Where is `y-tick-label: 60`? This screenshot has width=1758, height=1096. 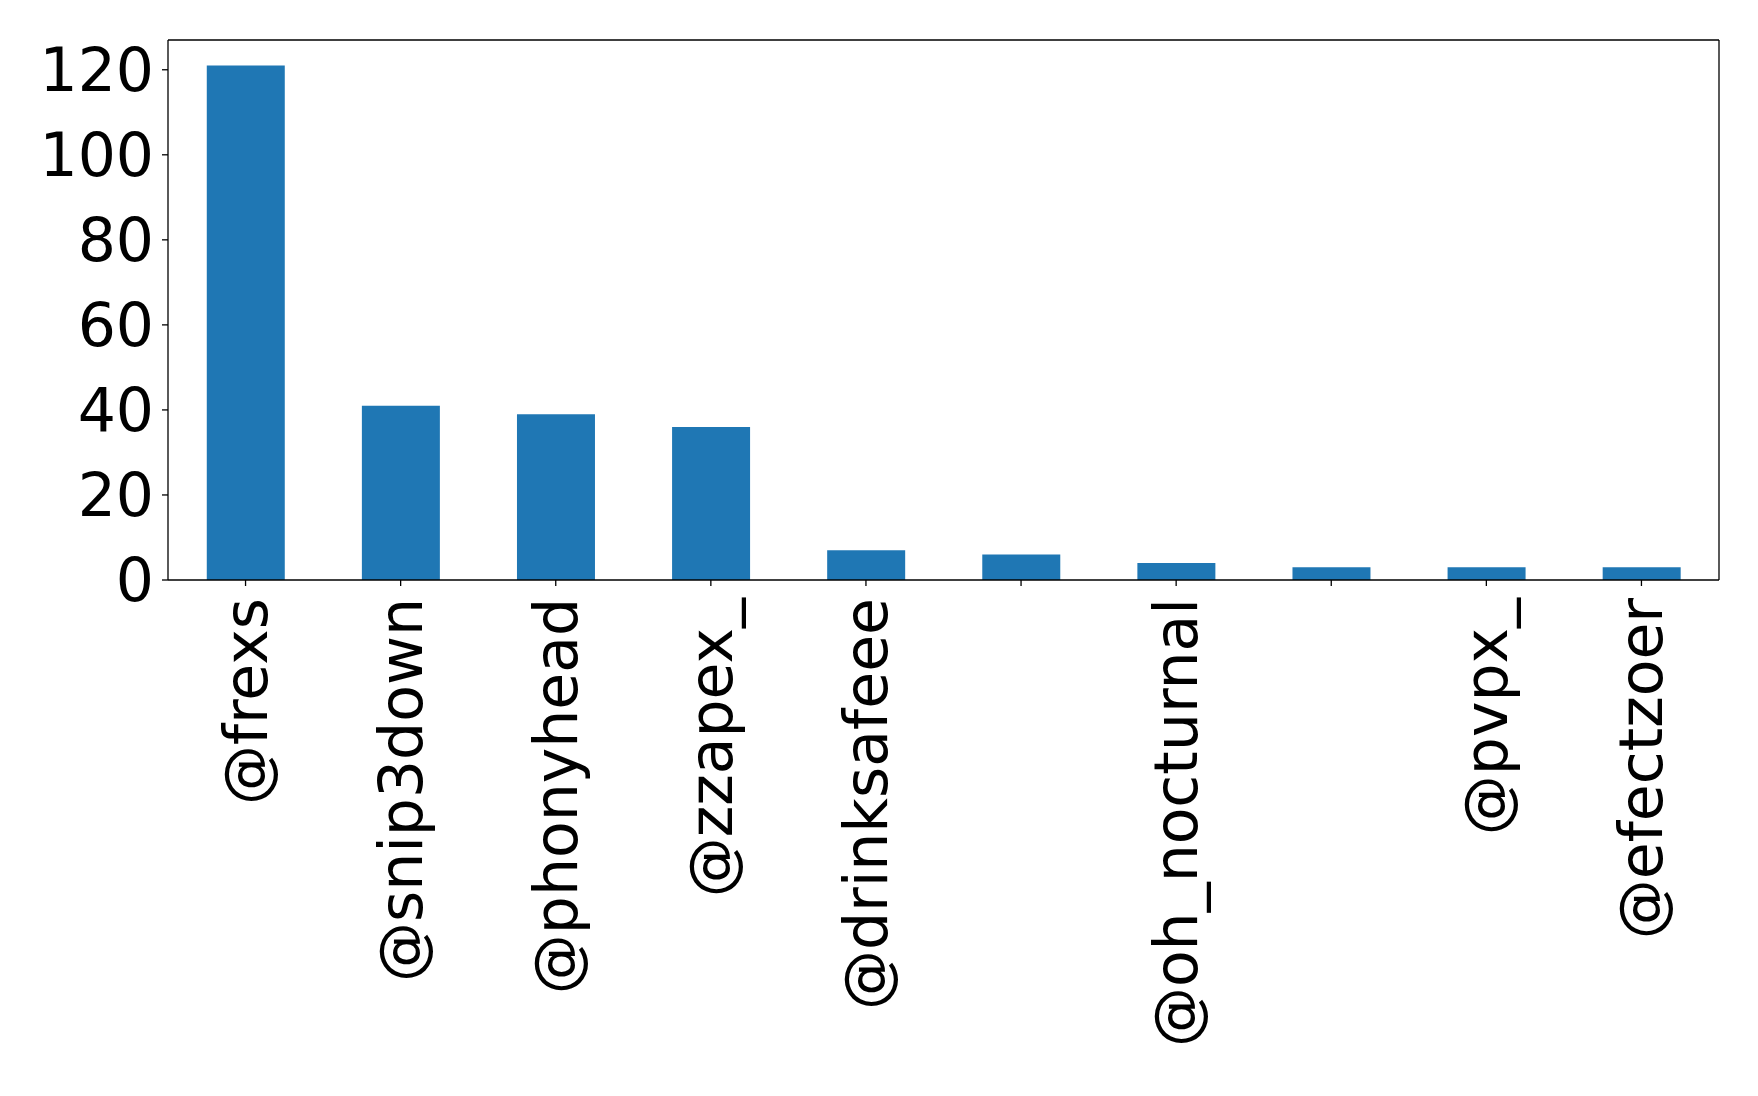
y-tick-label: 60 is located at coordinates (115, 325).